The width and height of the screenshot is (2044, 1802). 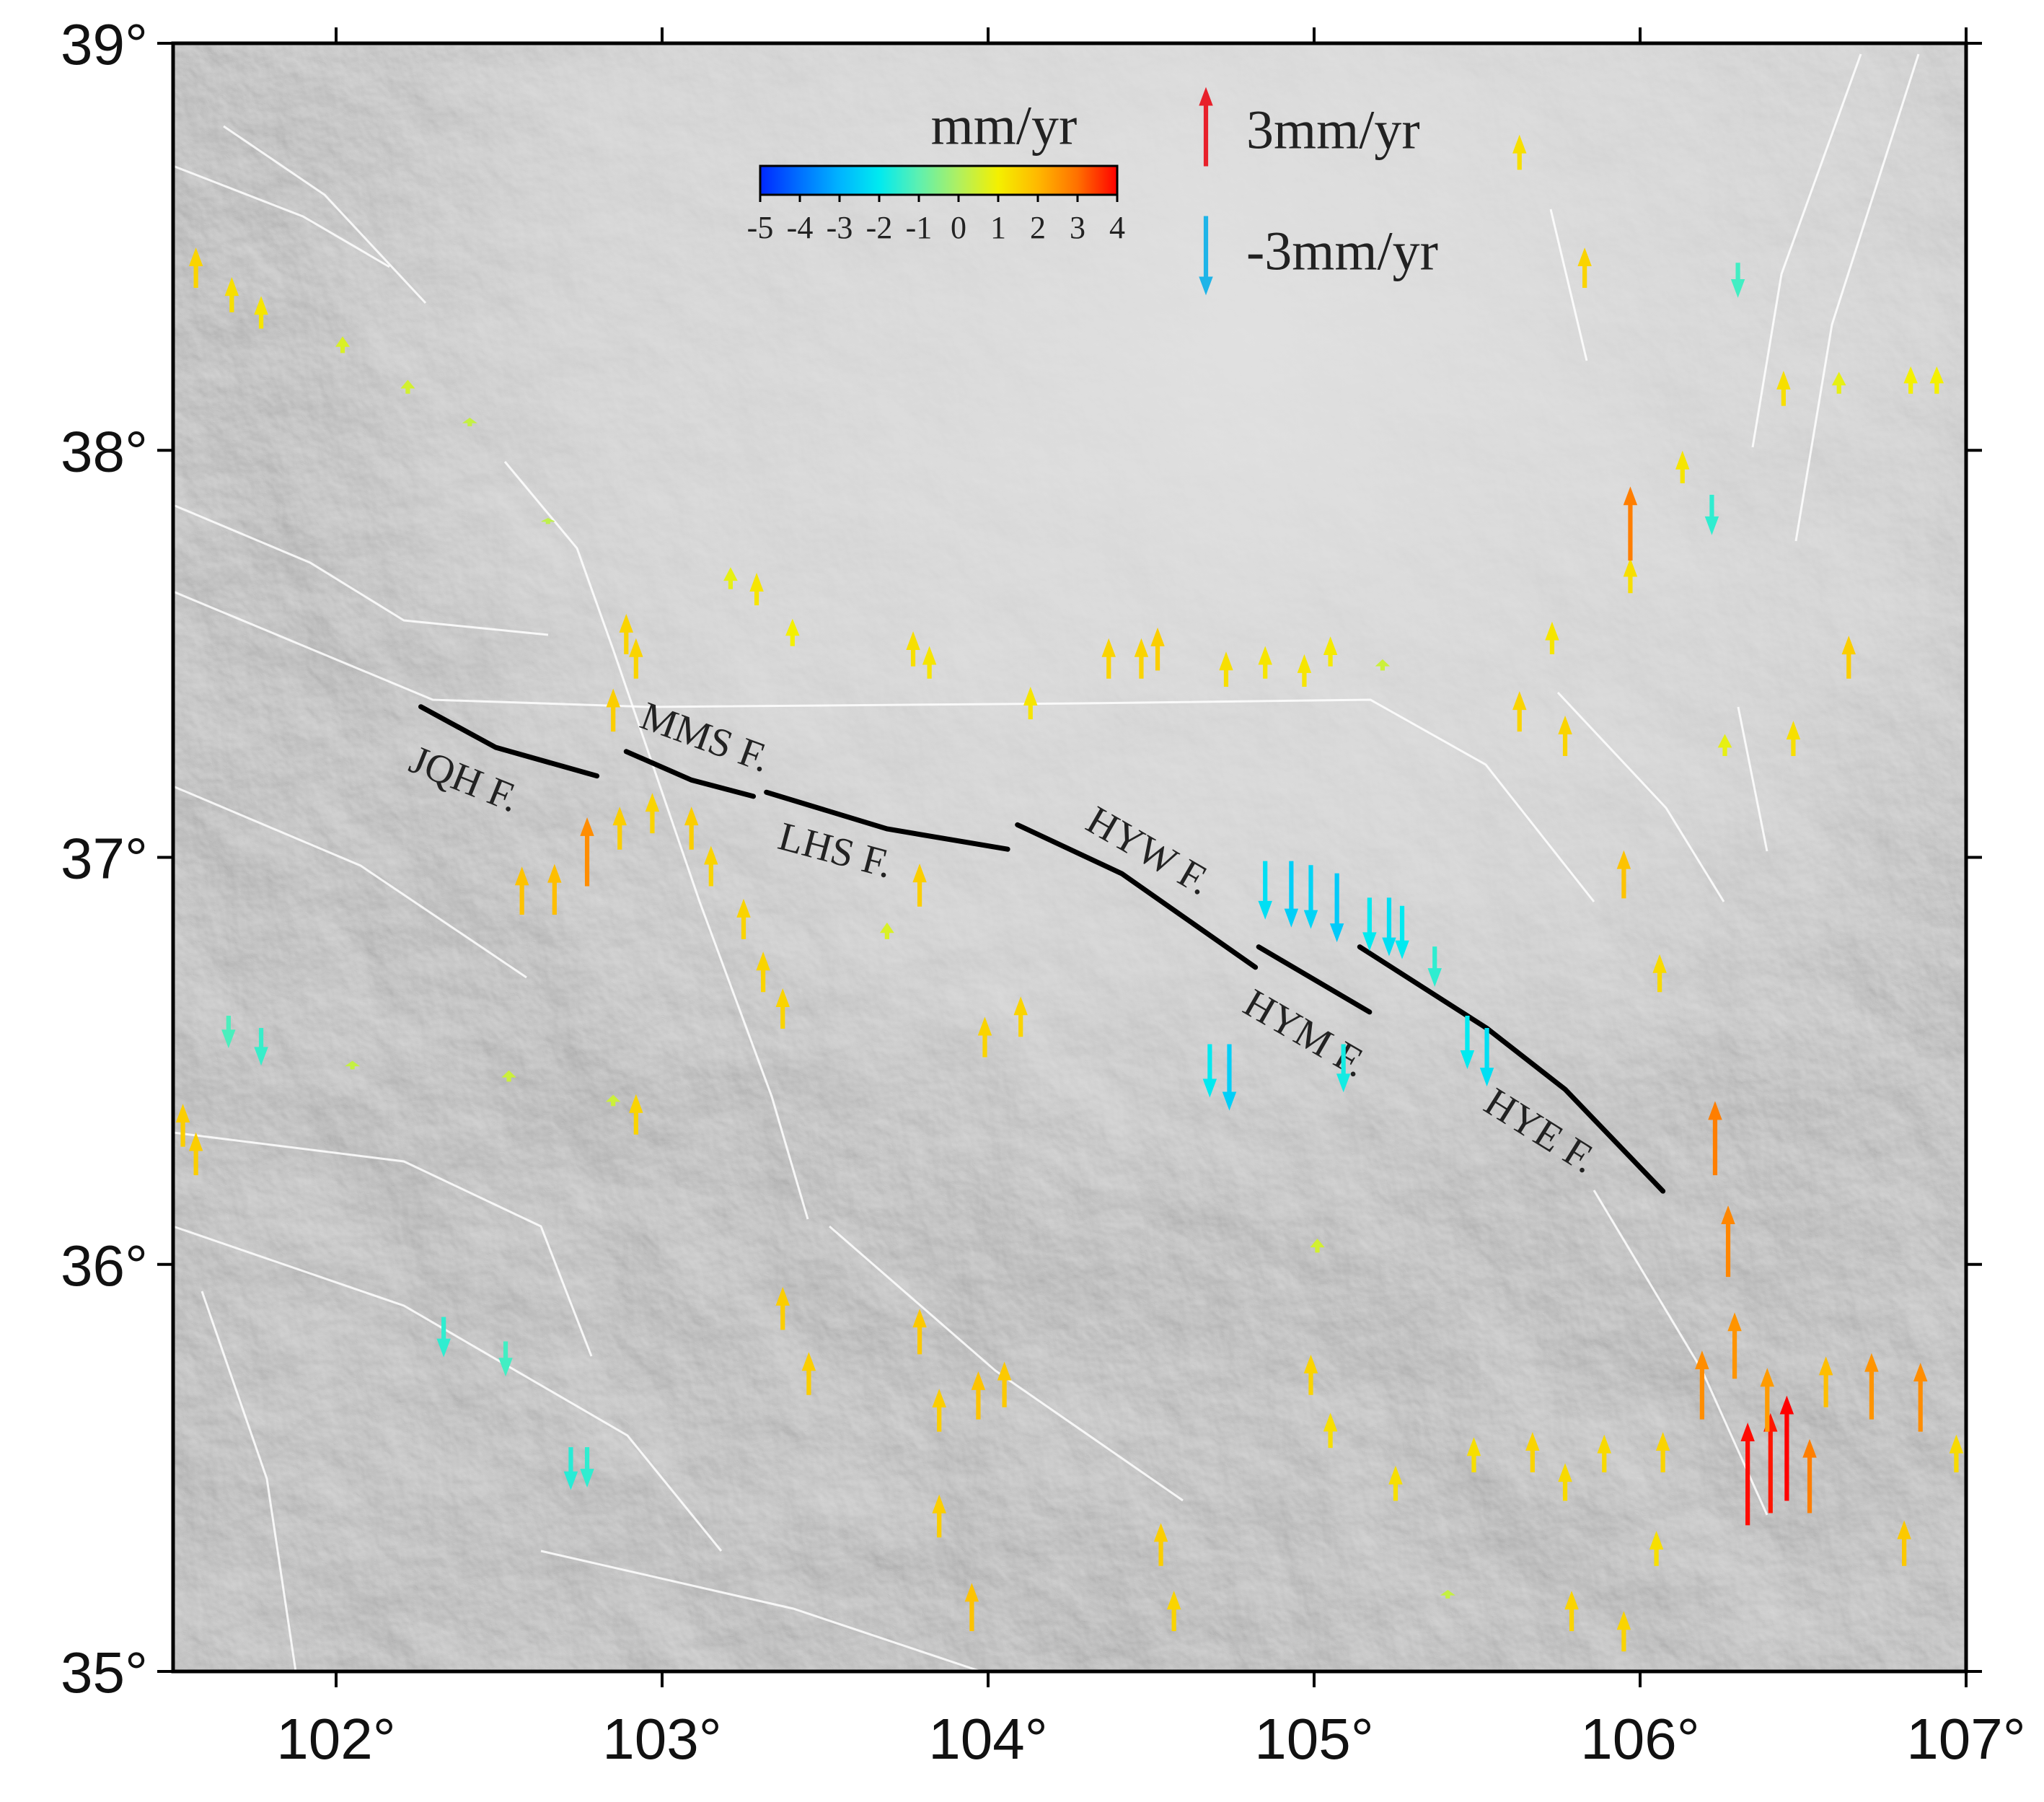 I want to click on colorbar-title: mm/yr, so click(x=1004, y=125).